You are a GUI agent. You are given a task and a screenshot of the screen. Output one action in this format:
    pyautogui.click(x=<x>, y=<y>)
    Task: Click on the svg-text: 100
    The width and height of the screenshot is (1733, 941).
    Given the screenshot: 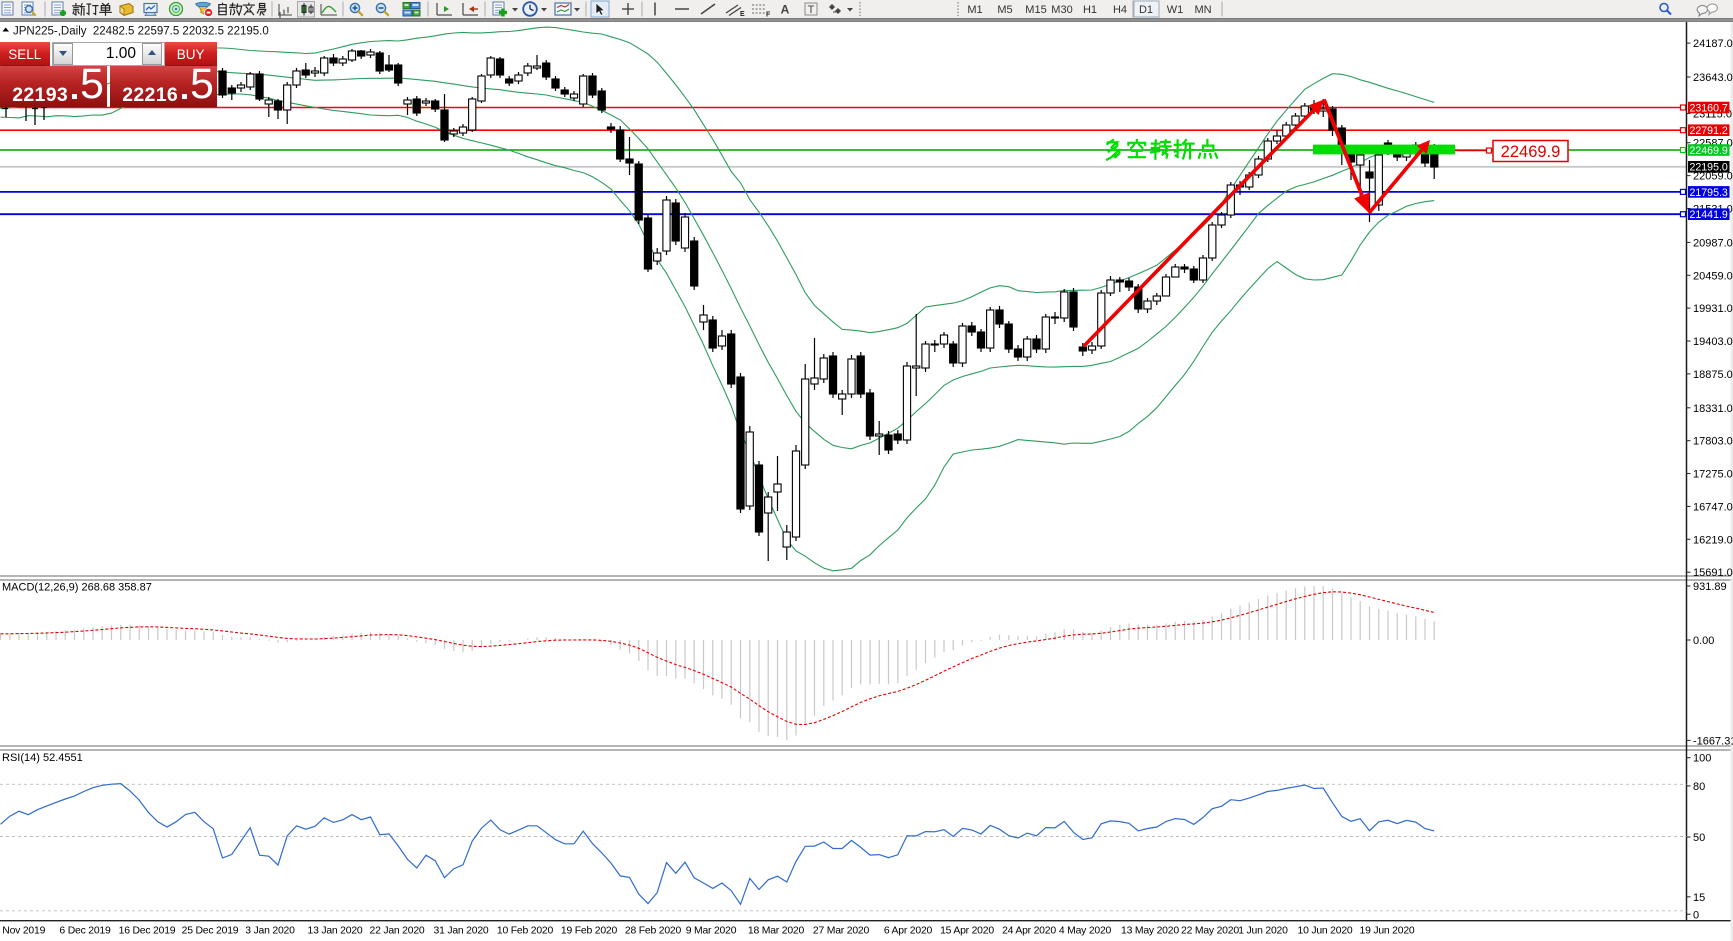 What is the action you would take?
    pyautogui.click(x=1702, y=759)
    